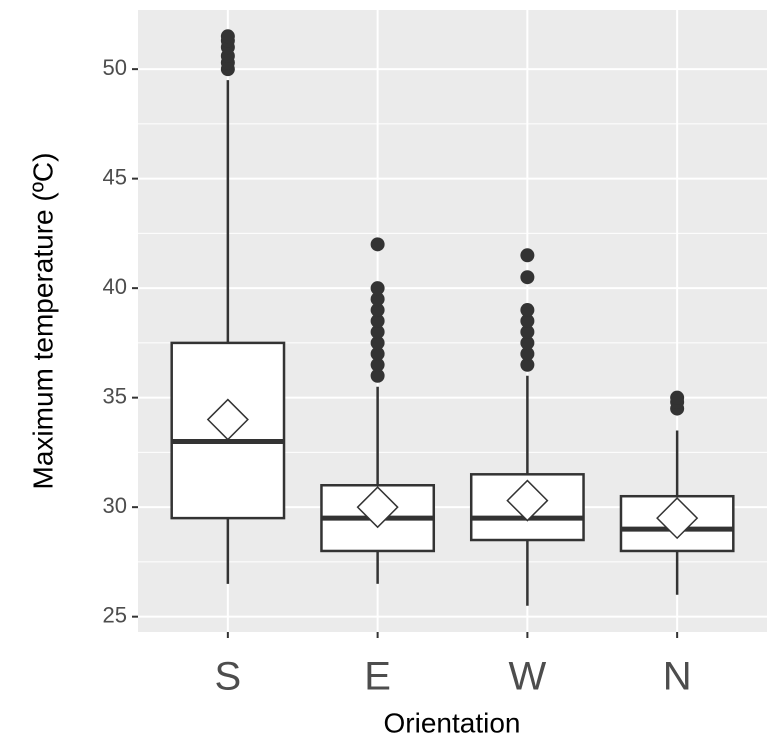  I want to click on x-tick-label: W, so click(527, 677).